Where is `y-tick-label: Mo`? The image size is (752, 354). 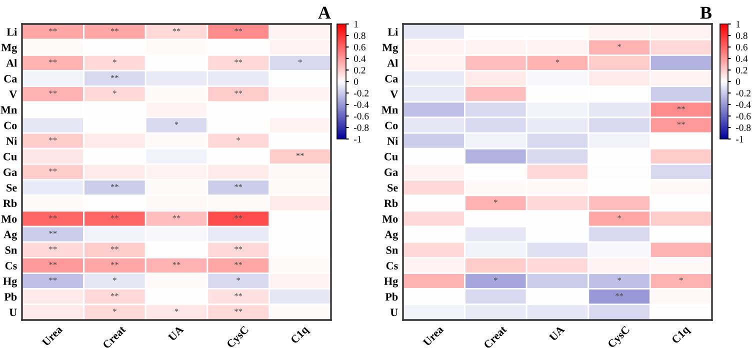
y-tick-label: Mo is located at coordinates (390, 219).